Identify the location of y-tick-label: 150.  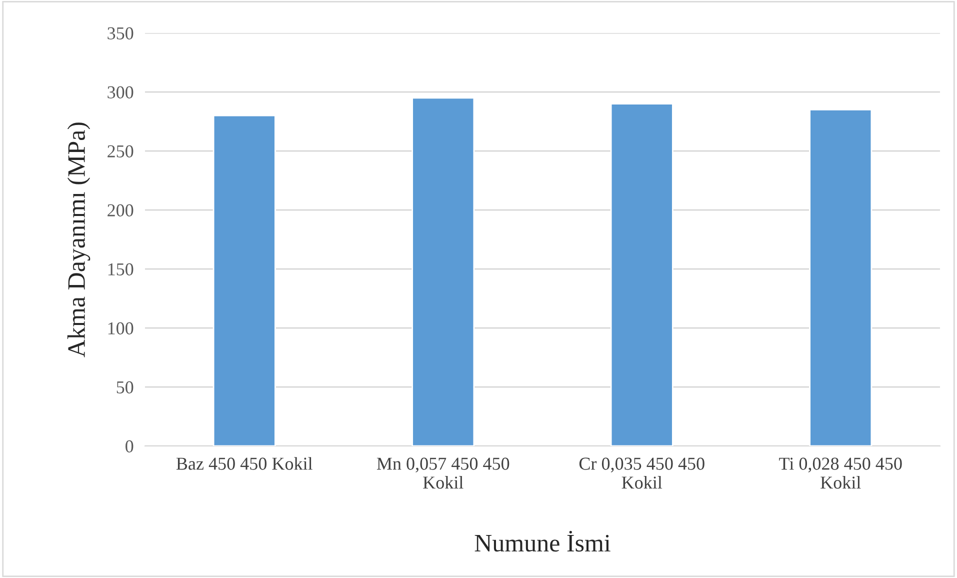
(121, 269).